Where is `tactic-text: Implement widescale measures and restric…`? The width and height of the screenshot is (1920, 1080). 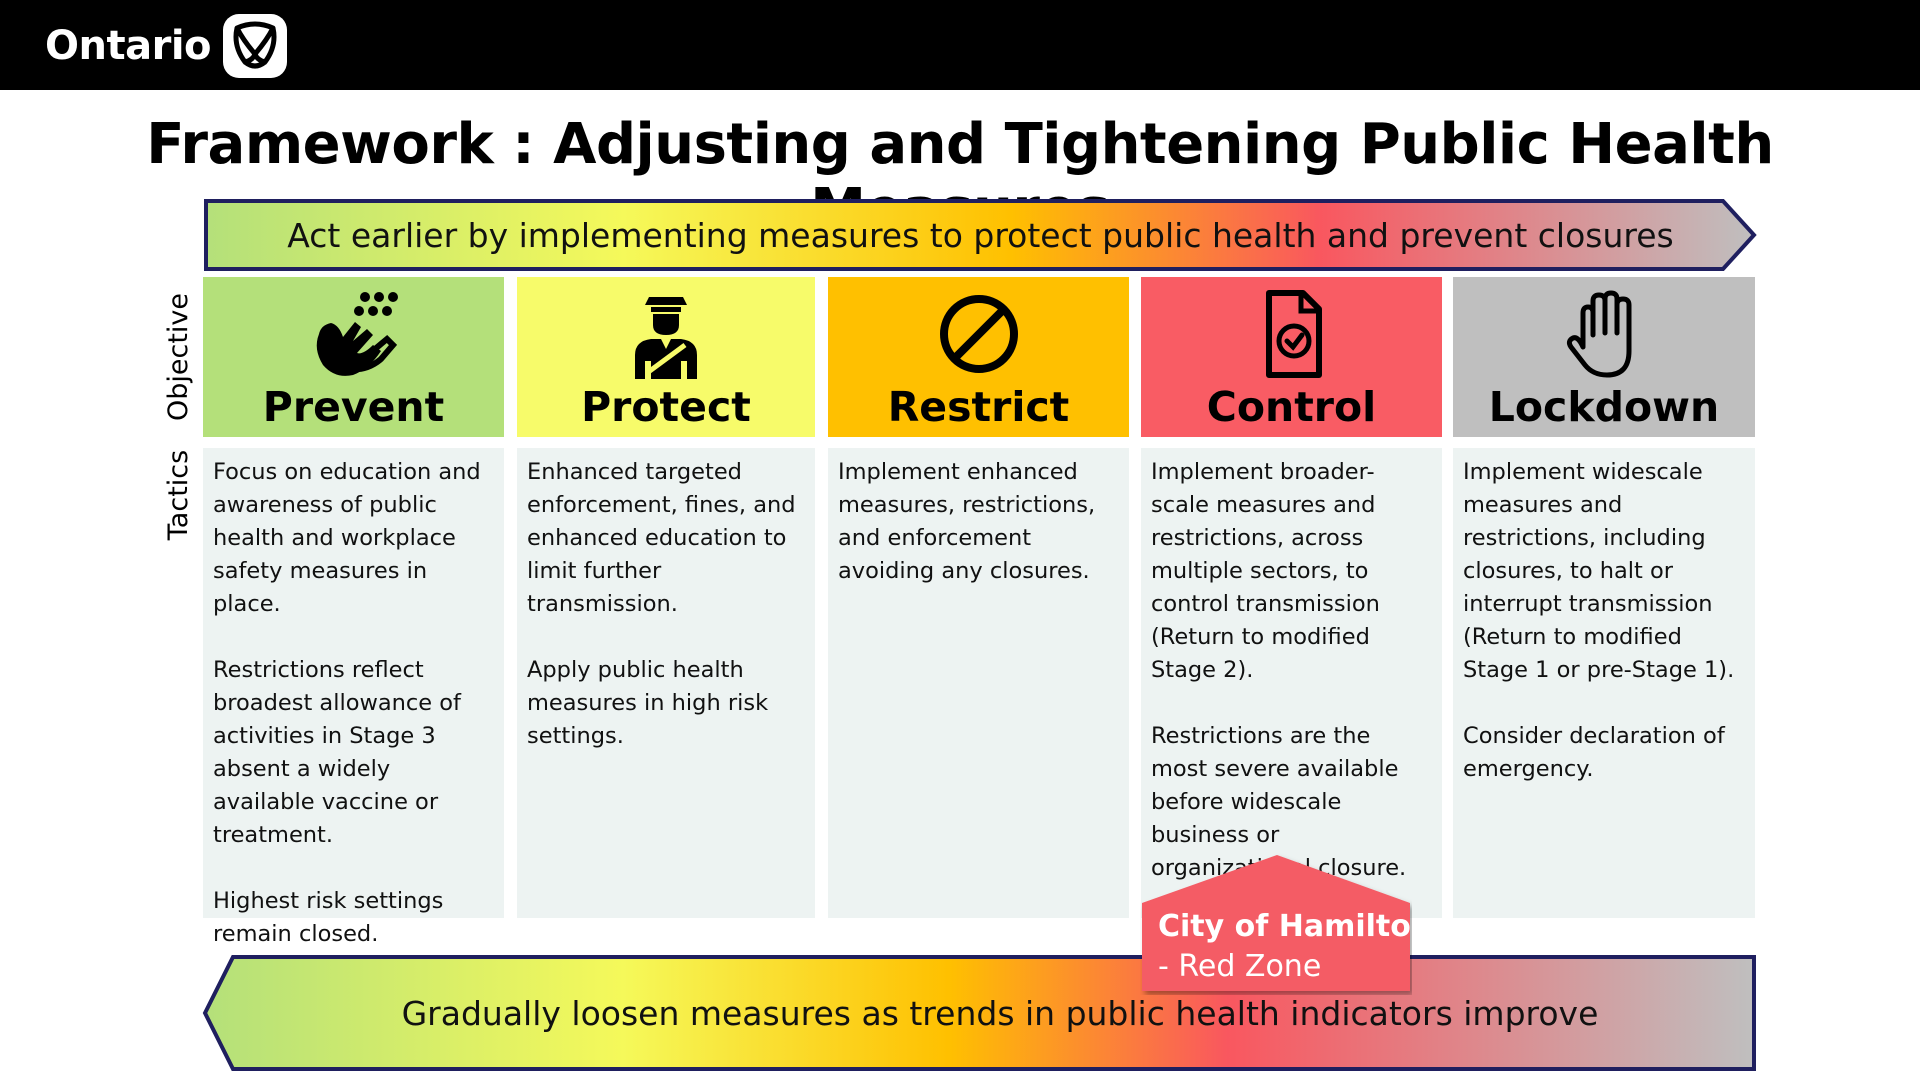
tactic-text: Implement widescale measures and restric… is located at coordinates (1599, 571).